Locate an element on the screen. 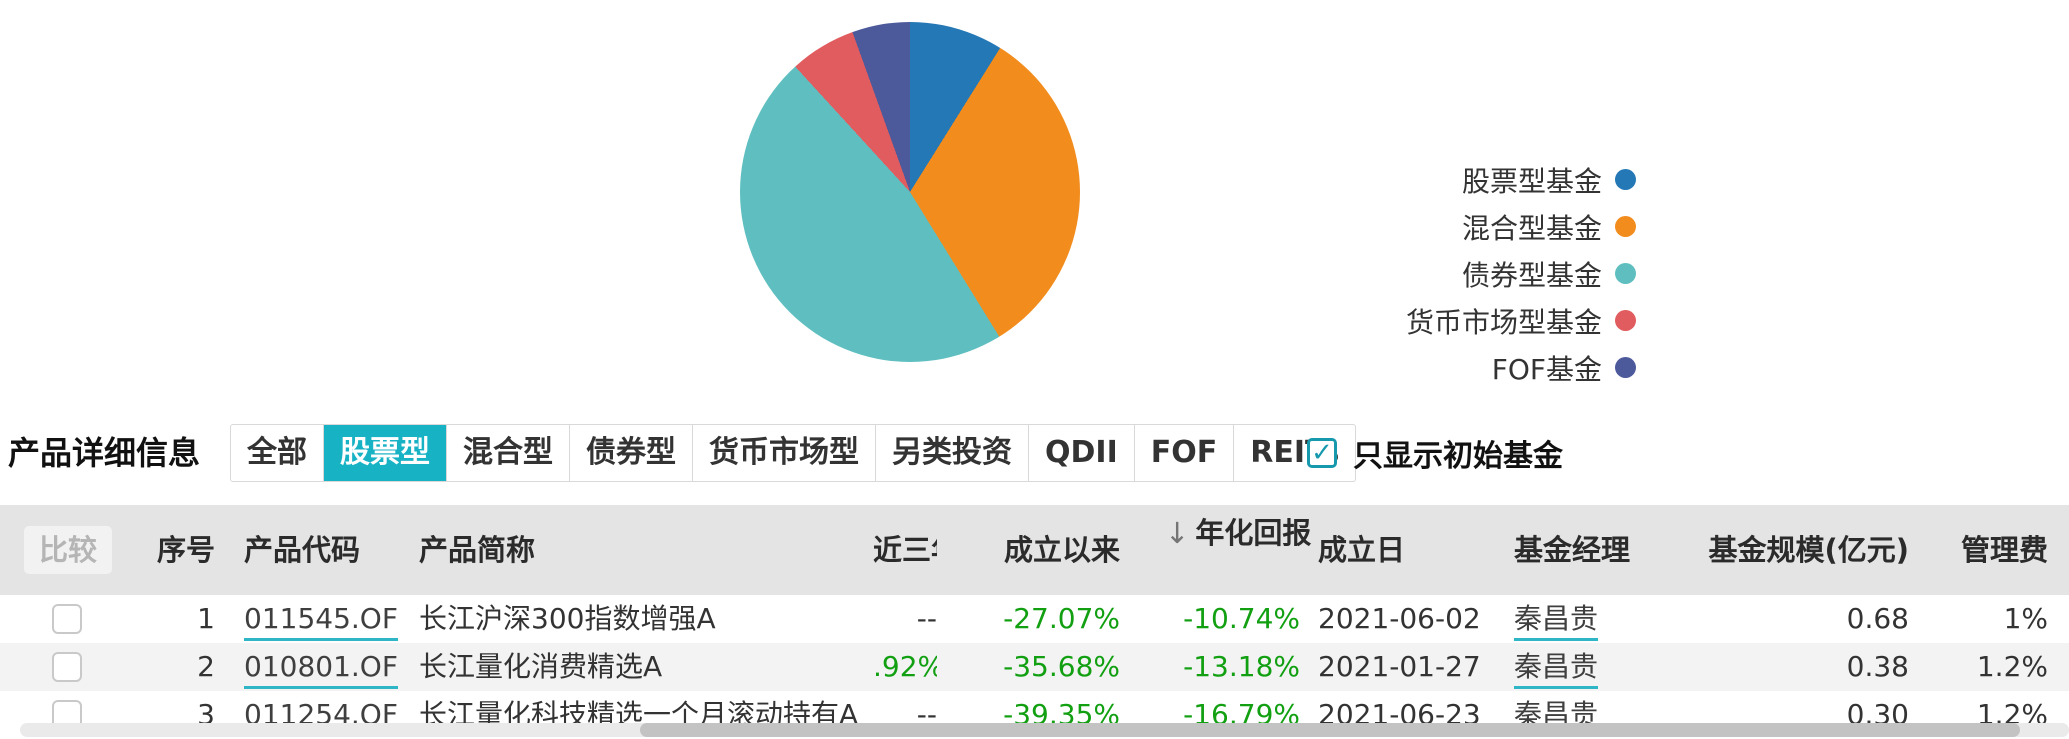  col-header-3y-return-clipped: 近三年 is located at coordinates (905, 550).